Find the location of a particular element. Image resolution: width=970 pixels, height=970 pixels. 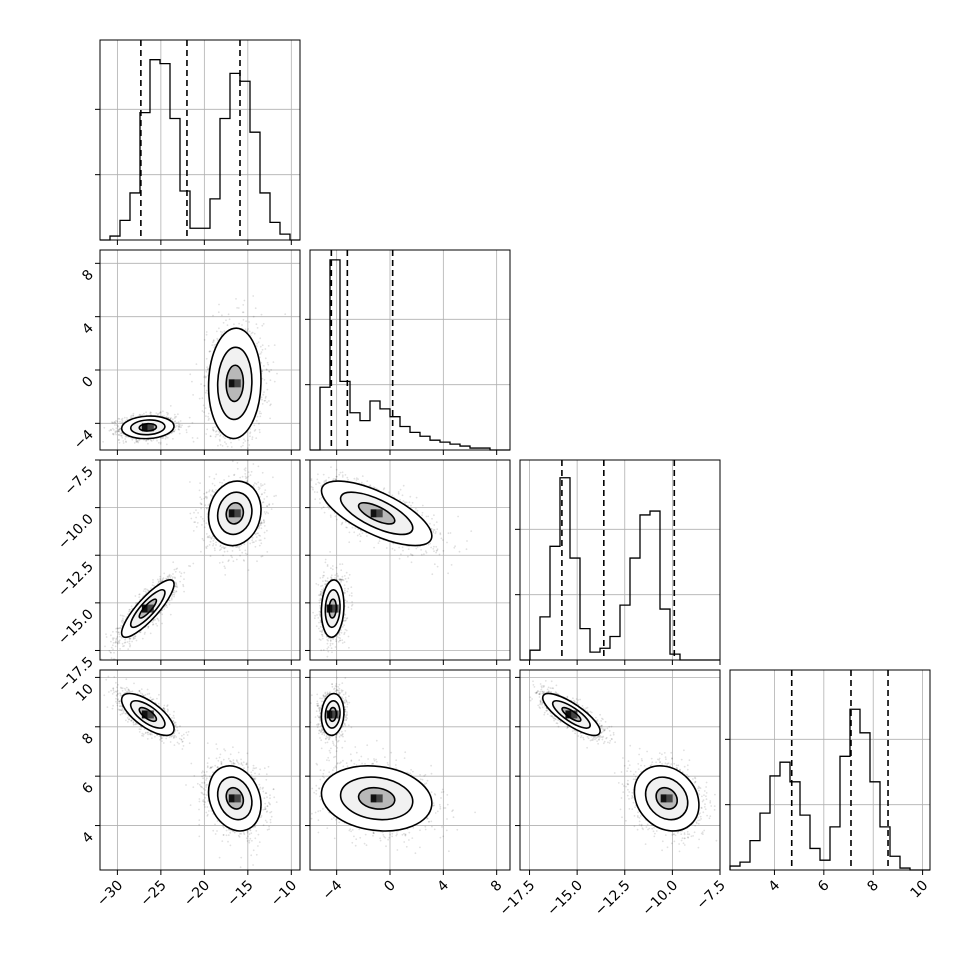

density-cell is located at coordinates (237, 383).